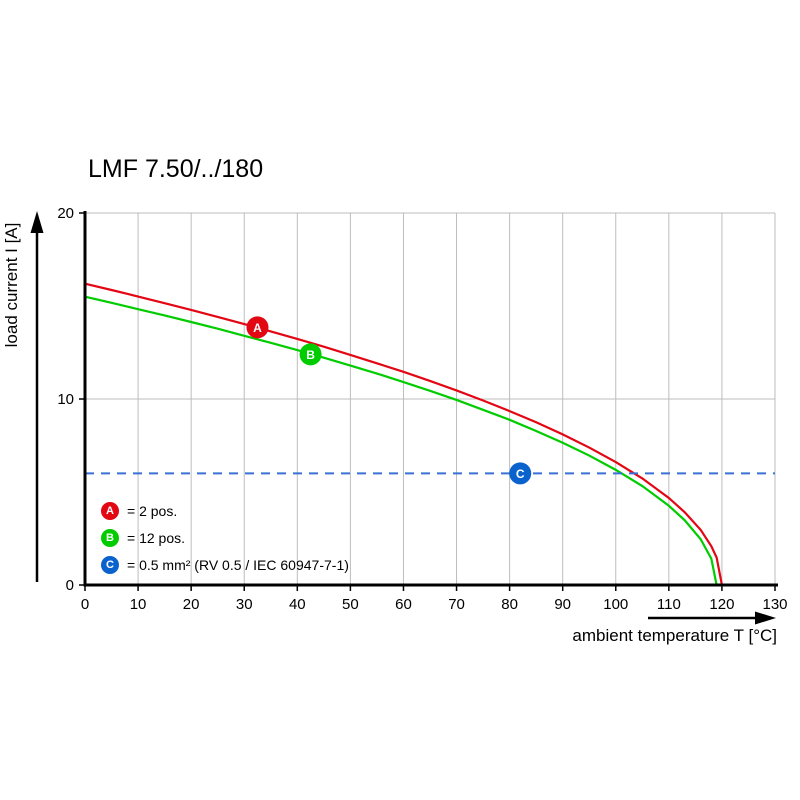  I want to click on x-tick-label: 0, so click(85, 604).